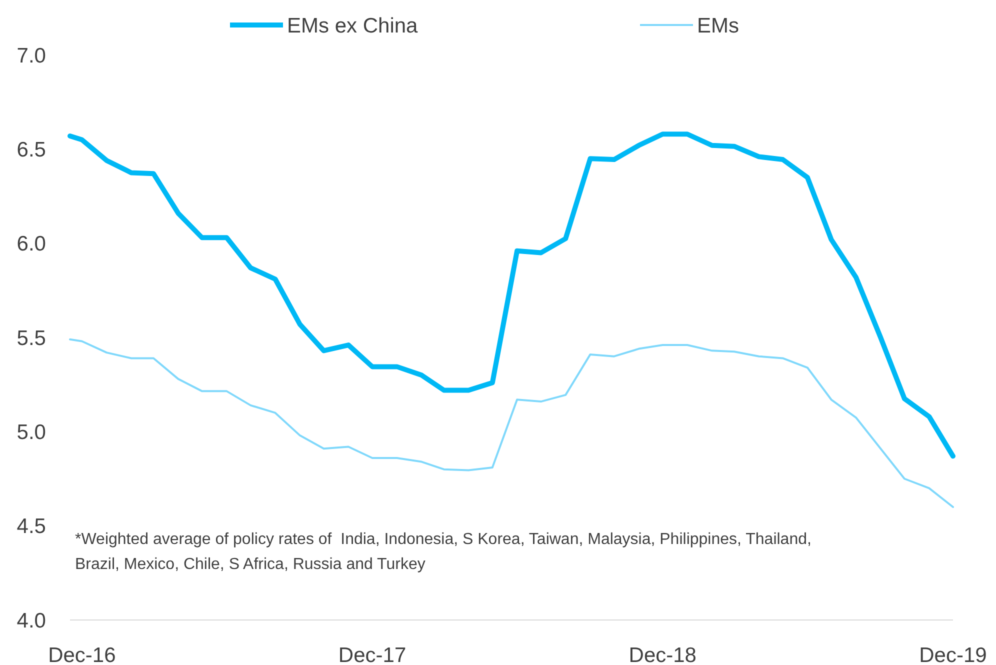 The image size is (996, 665). I want to click on x-tick-label: Dec-18, so click(662, 654).